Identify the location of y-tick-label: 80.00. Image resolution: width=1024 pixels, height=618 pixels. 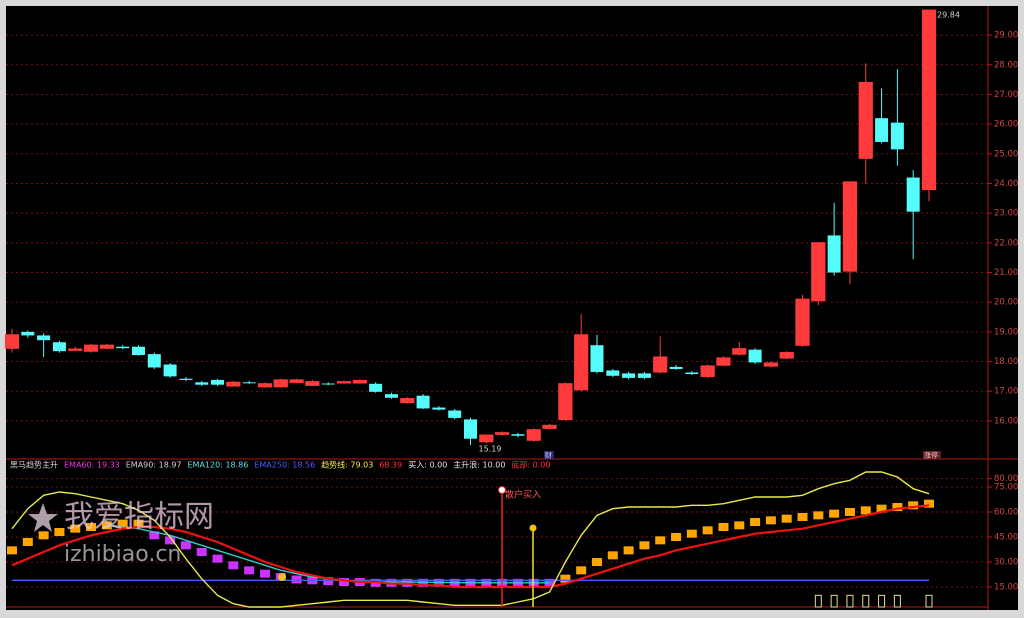
(1006, 479).